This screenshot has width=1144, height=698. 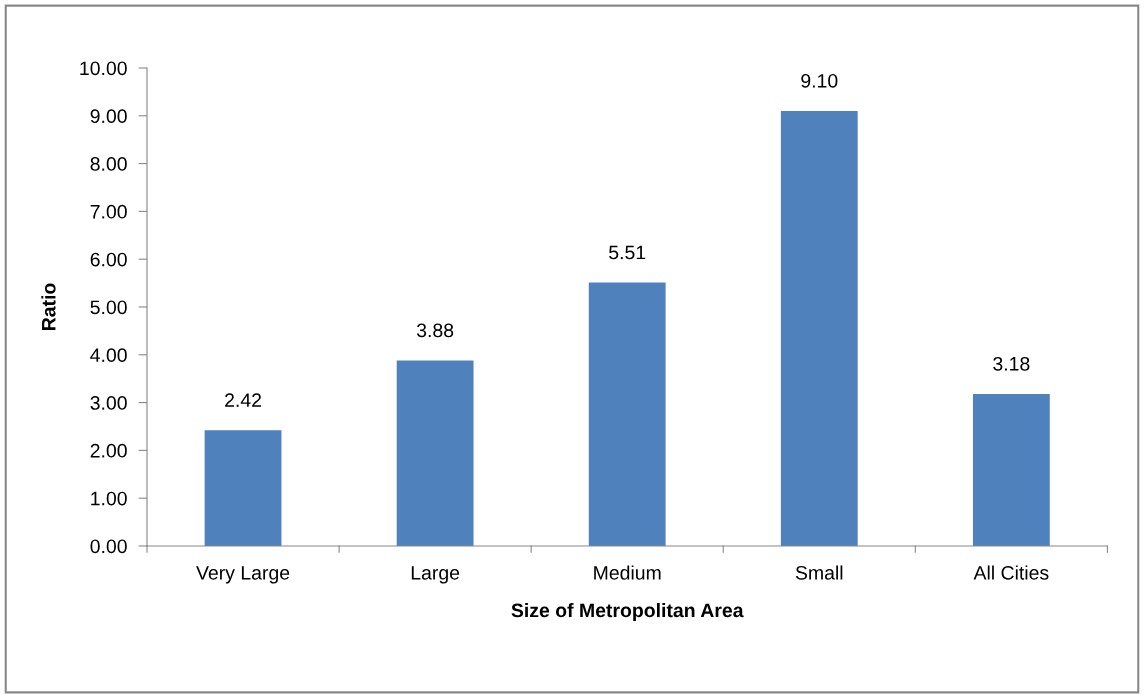 What do you see at coordinates (627, 252) in the screenshot?
I see `data-label: 5.51` at bounding box center [627, 252].